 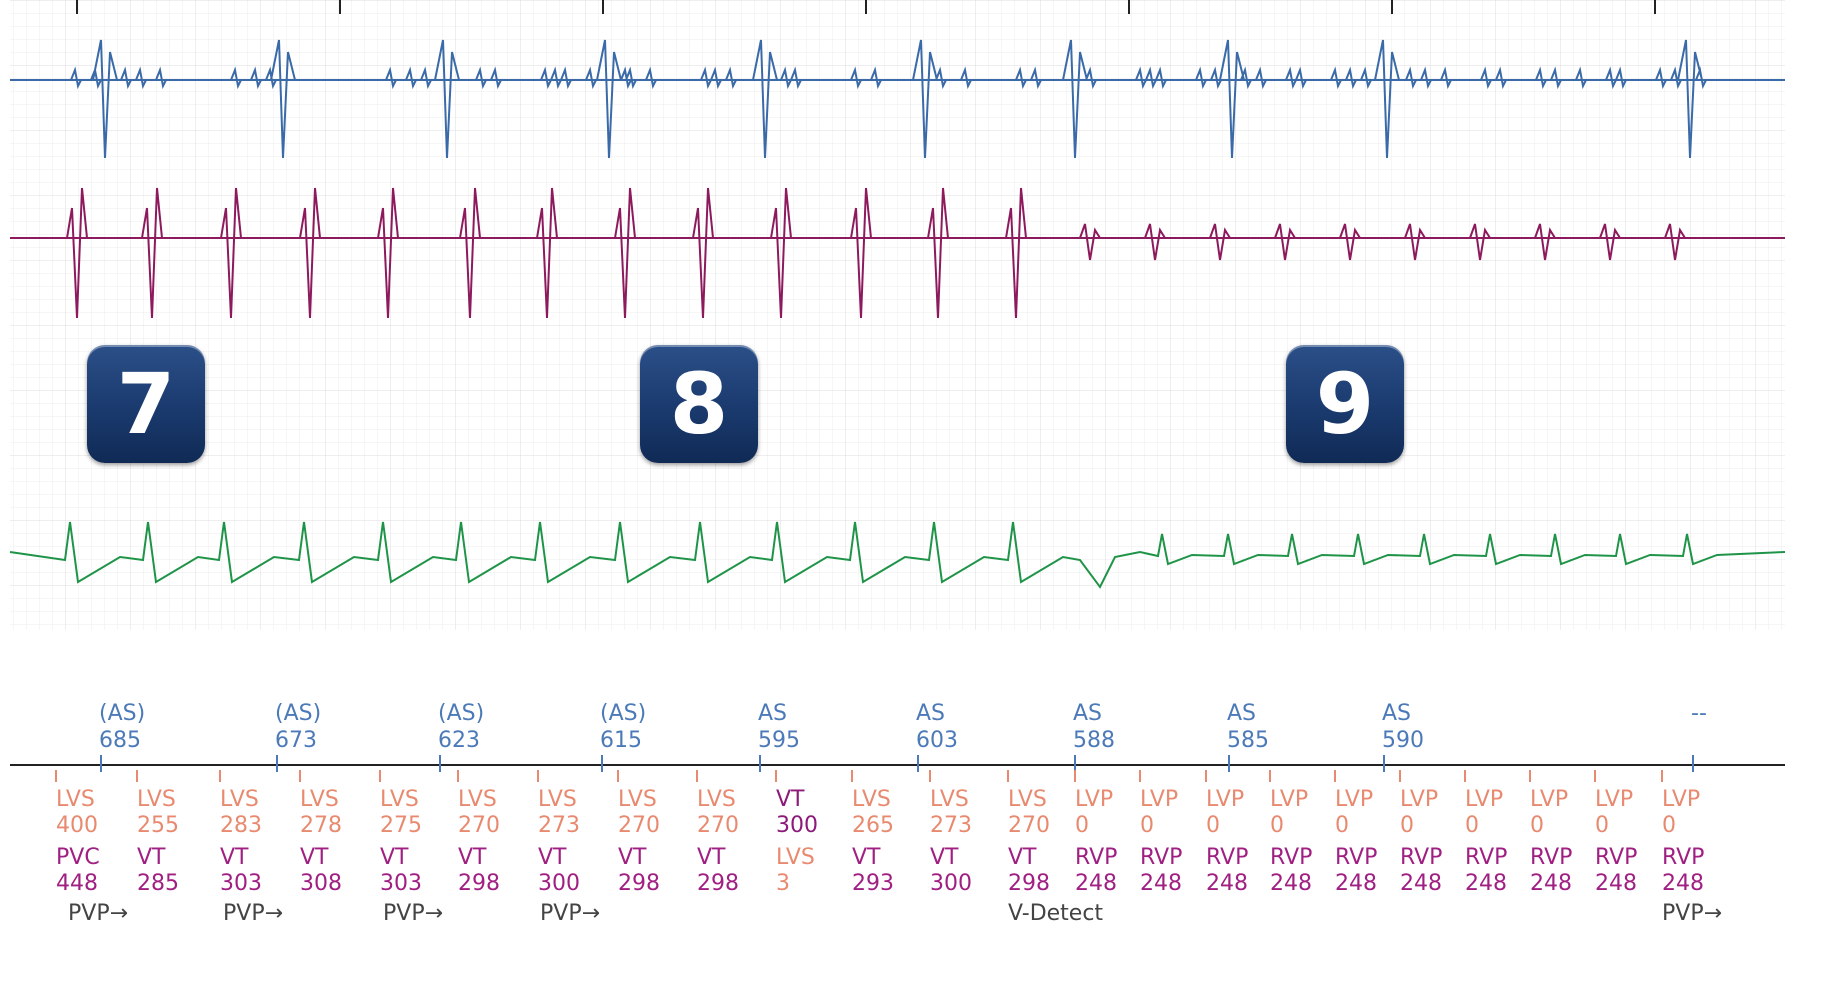 What do you see at coordinates (897, 555) in the screenshot?
I see `surface-ecg-trace` at bounding box center [897, 555].